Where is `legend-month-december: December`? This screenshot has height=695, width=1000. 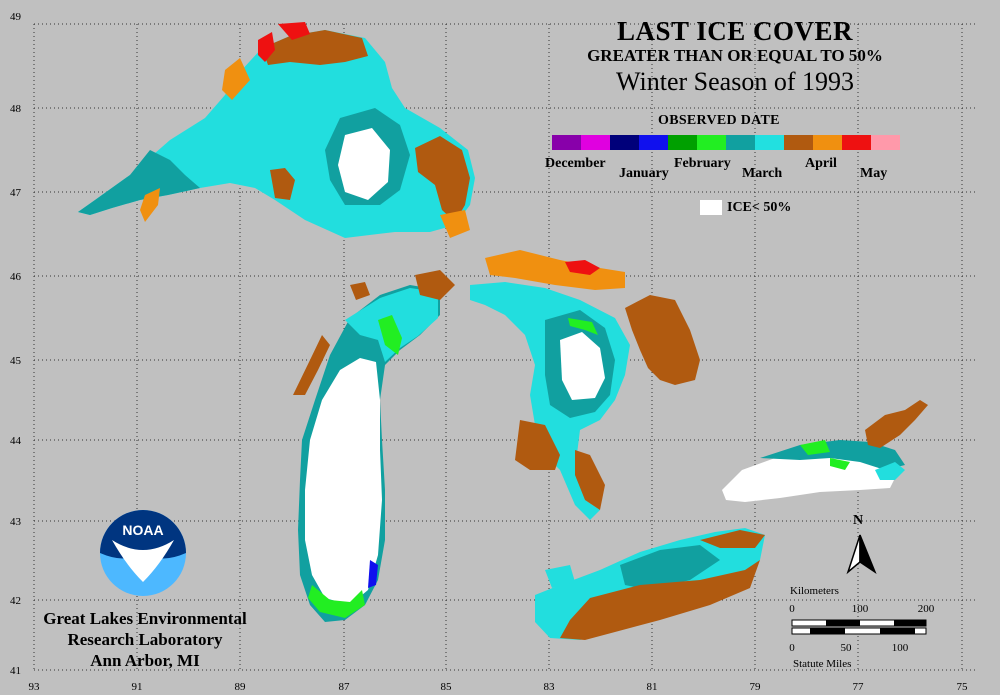
legend-month-december: December is located at coordinates (575, 163).